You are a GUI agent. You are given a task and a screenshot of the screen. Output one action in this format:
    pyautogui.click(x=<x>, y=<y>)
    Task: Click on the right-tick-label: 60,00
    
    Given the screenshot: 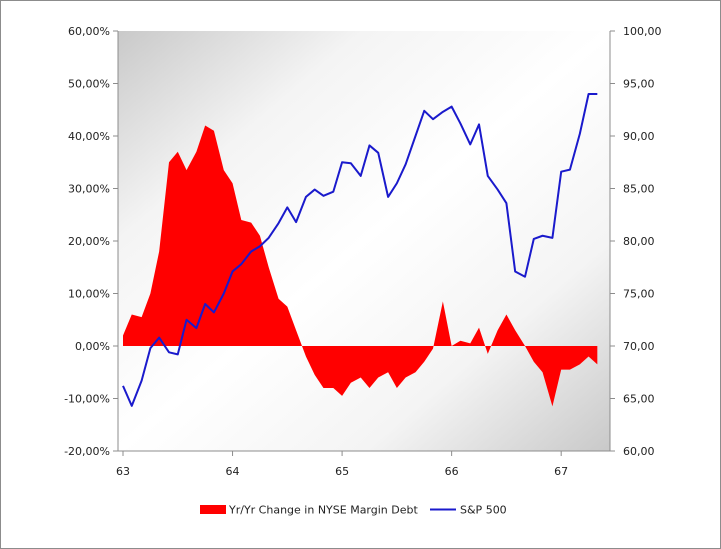 What is the action you would take?
    pyautogui.click(x=639, y=451)
    